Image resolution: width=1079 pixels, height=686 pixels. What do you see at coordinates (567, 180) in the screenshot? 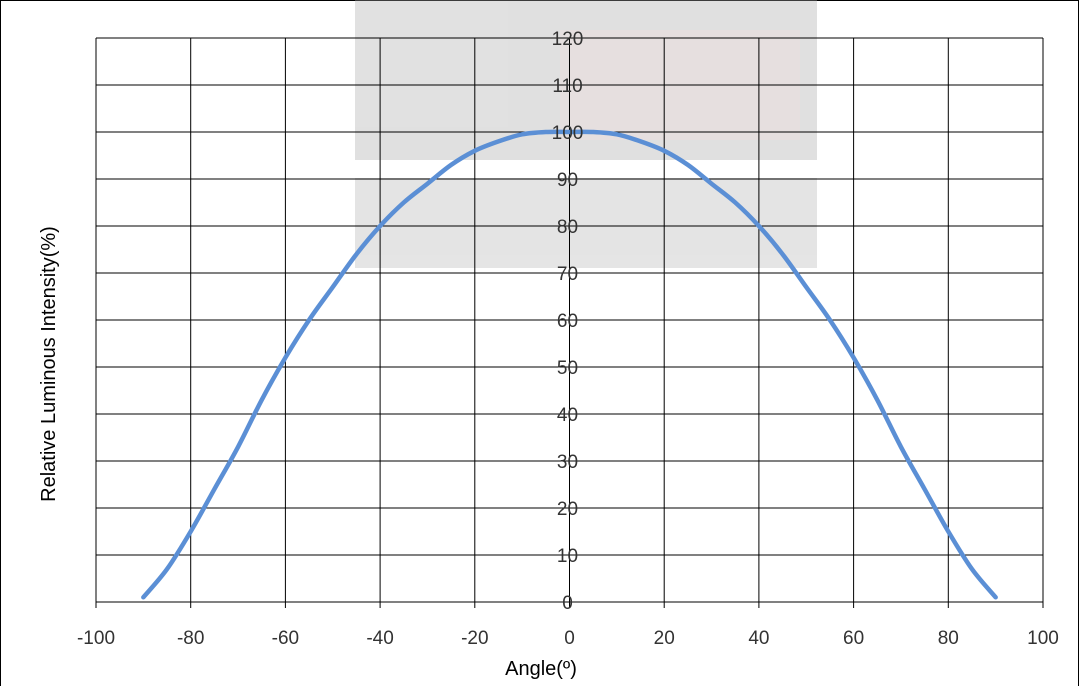
I see `y-tick-label: 90` at bounding box center [567, 180].